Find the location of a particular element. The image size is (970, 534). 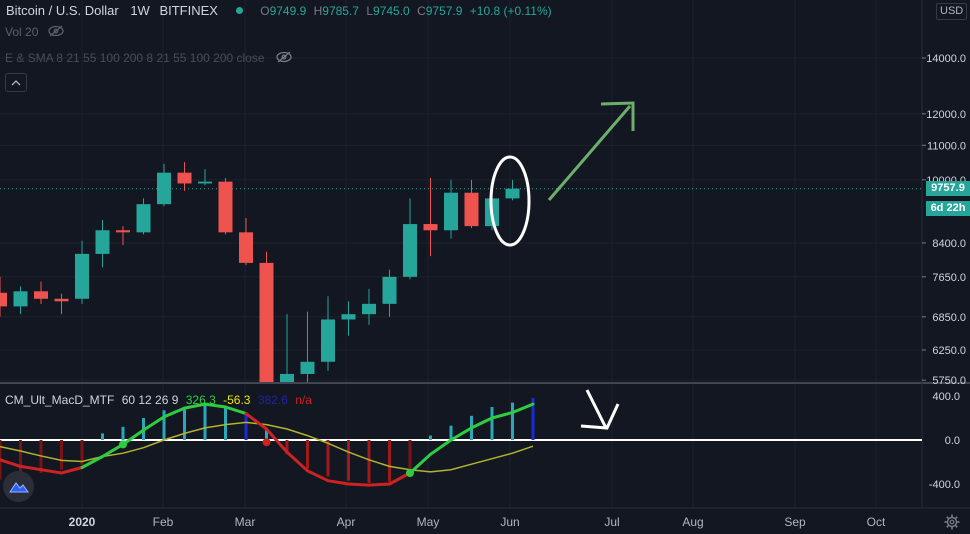

up-arrow-shaft is located at coordinates (589, 153).